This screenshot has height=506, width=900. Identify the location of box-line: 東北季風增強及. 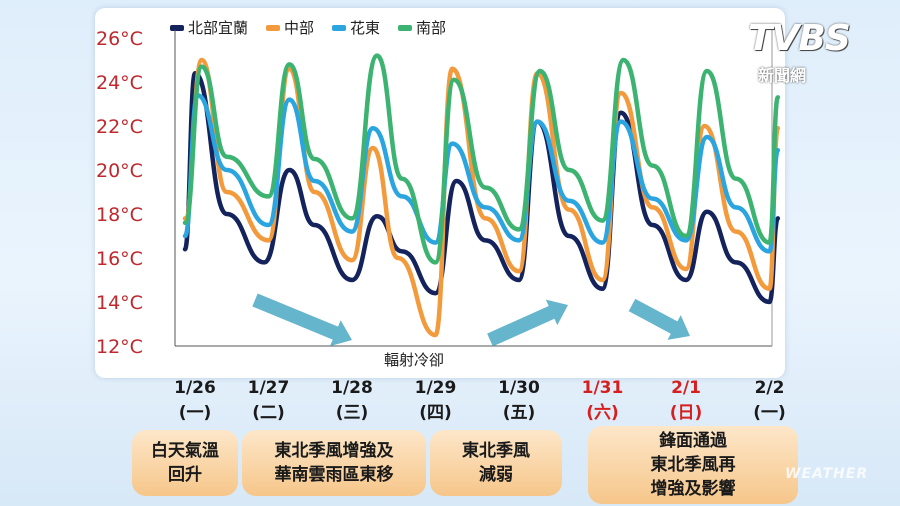
(334, 451).